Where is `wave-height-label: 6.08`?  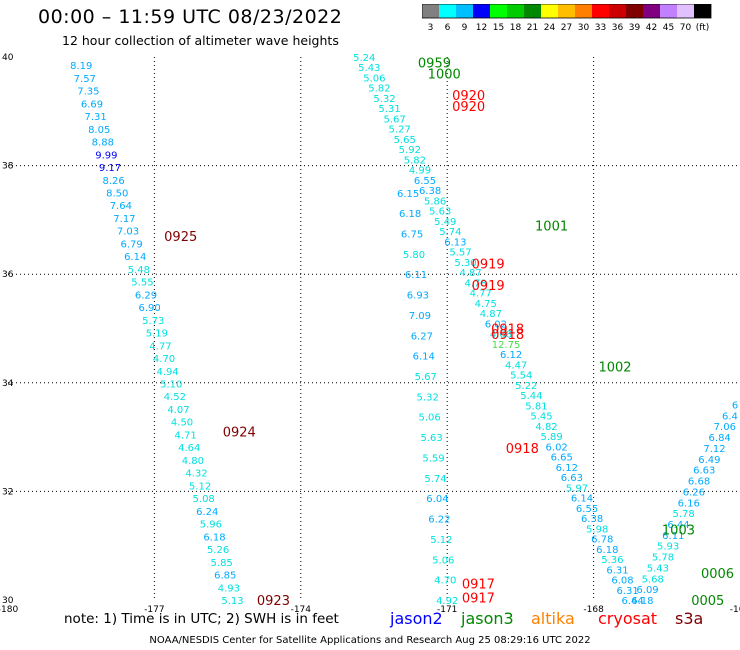
wave-height-label: 6.08 is located at coordinates (622, 581).